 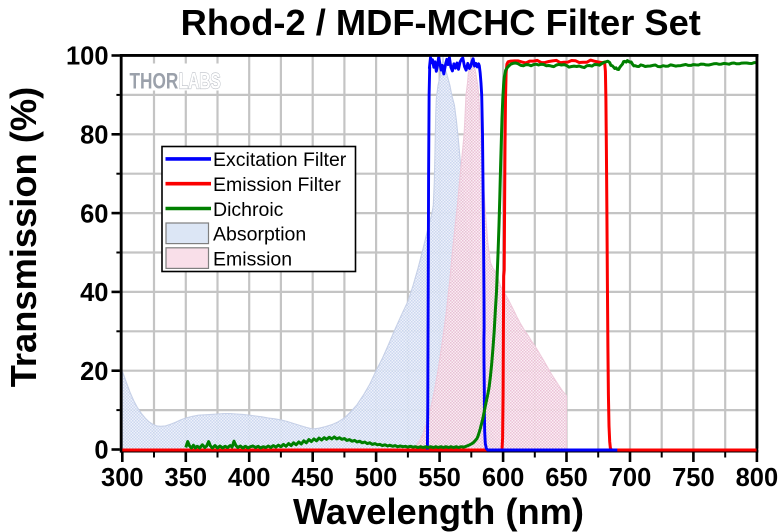 I want to click on svg-text: Emission Filter, so click(x=277, y=185).